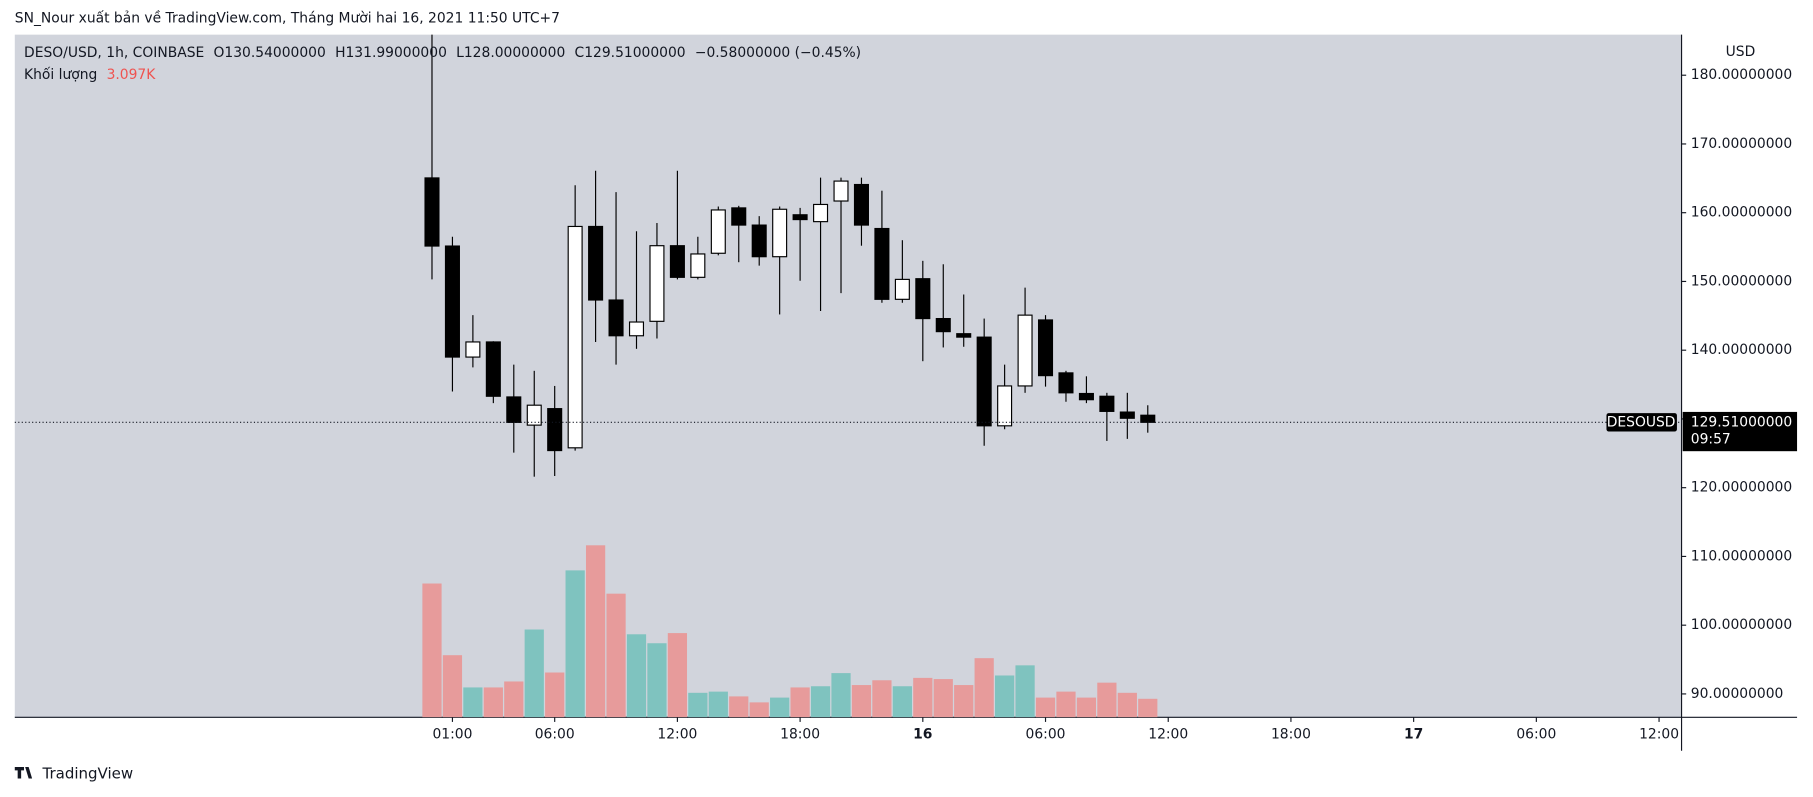 Image resolution: width=1813 pixels, height=797 pixels. I want to click on change: −0.58000000 (−0.45%), so click(778, 53).